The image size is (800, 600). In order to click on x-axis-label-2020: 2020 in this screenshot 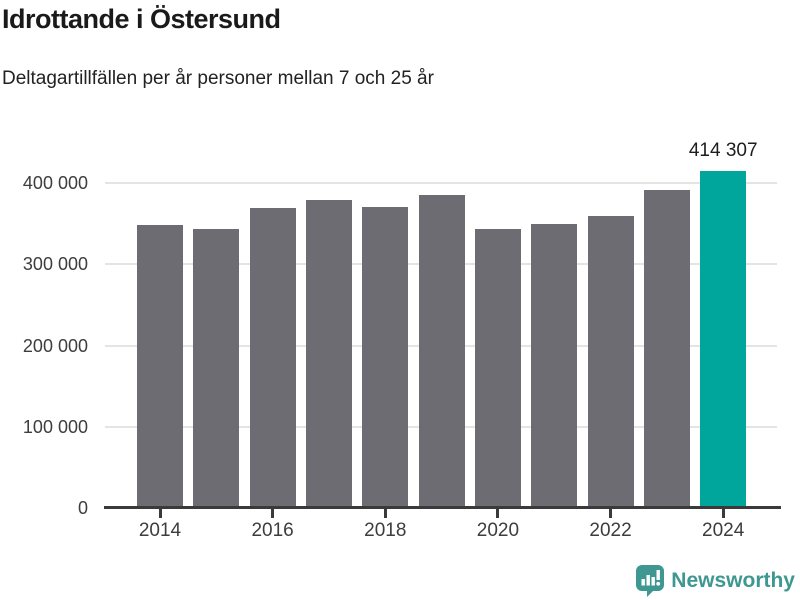, I will do `click(498, 530)`.